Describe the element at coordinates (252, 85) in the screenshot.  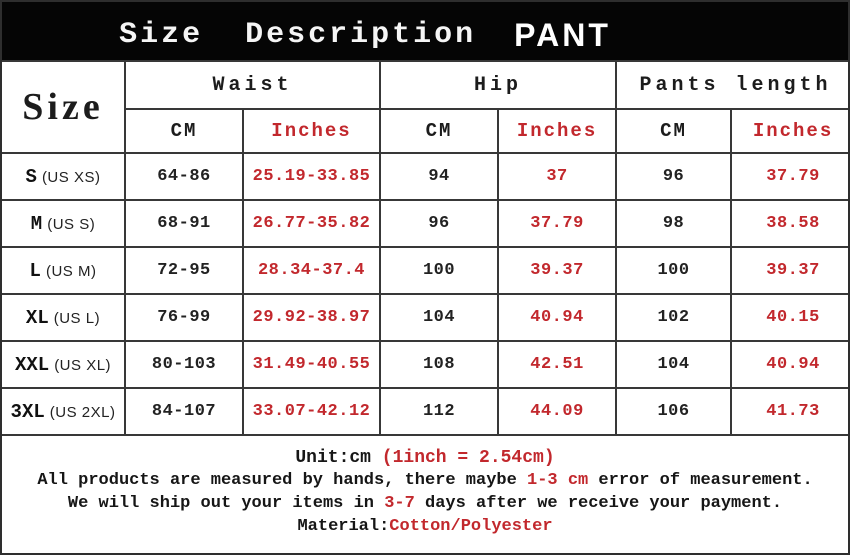
I see `column-group-waist: Waist` at that location.